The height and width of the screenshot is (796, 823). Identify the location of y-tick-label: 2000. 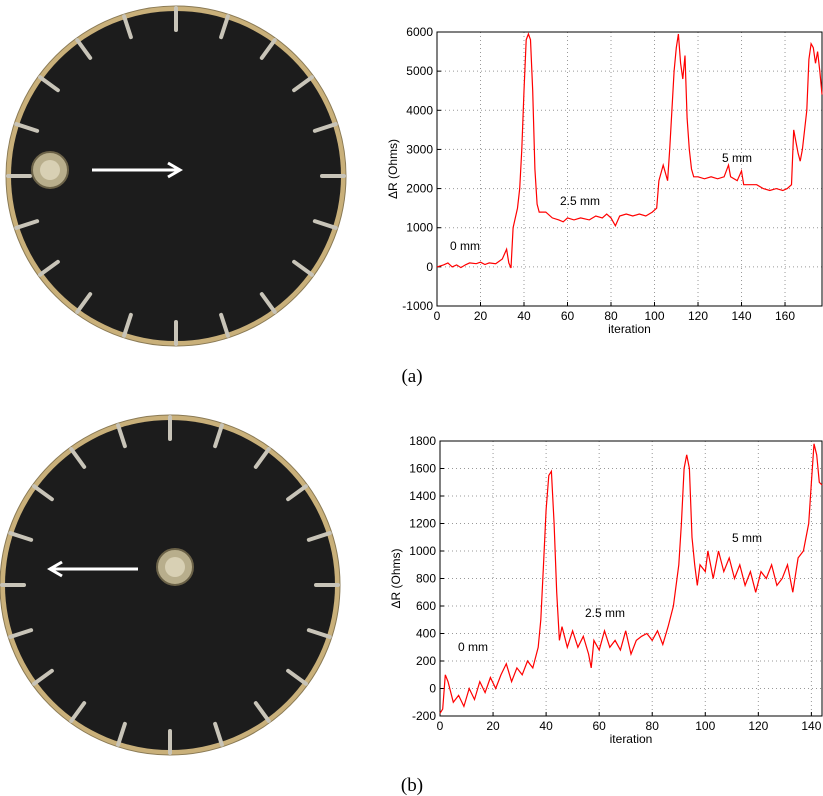
(419, 189).